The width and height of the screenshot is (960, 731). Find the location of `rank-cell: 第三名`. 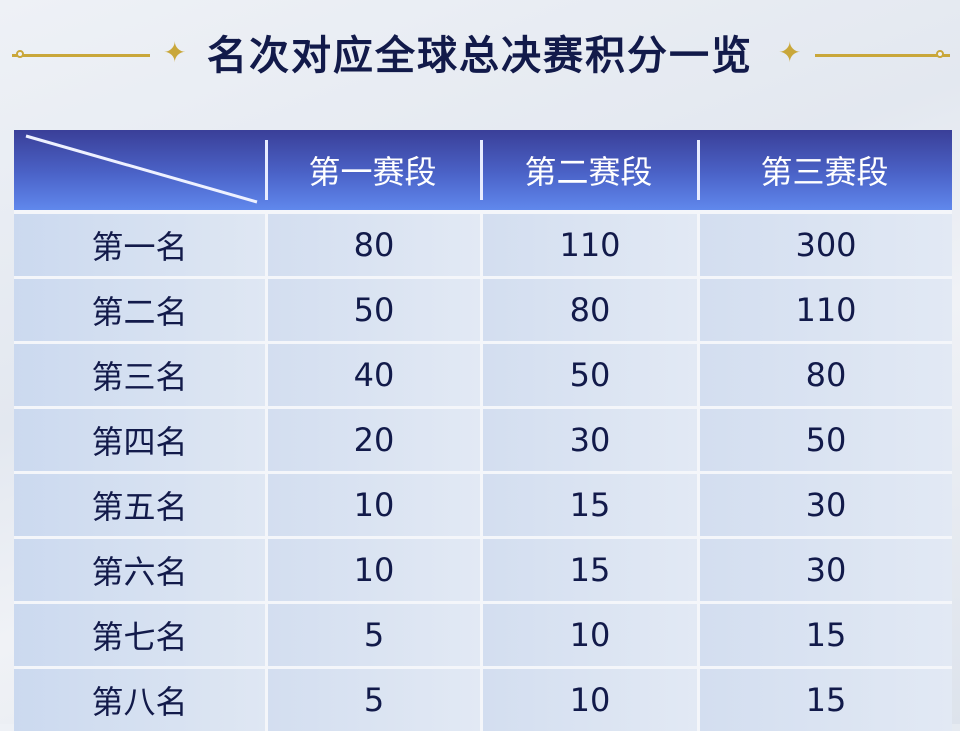

rank-cell: 第三名 is located at coordinates (139, 373).